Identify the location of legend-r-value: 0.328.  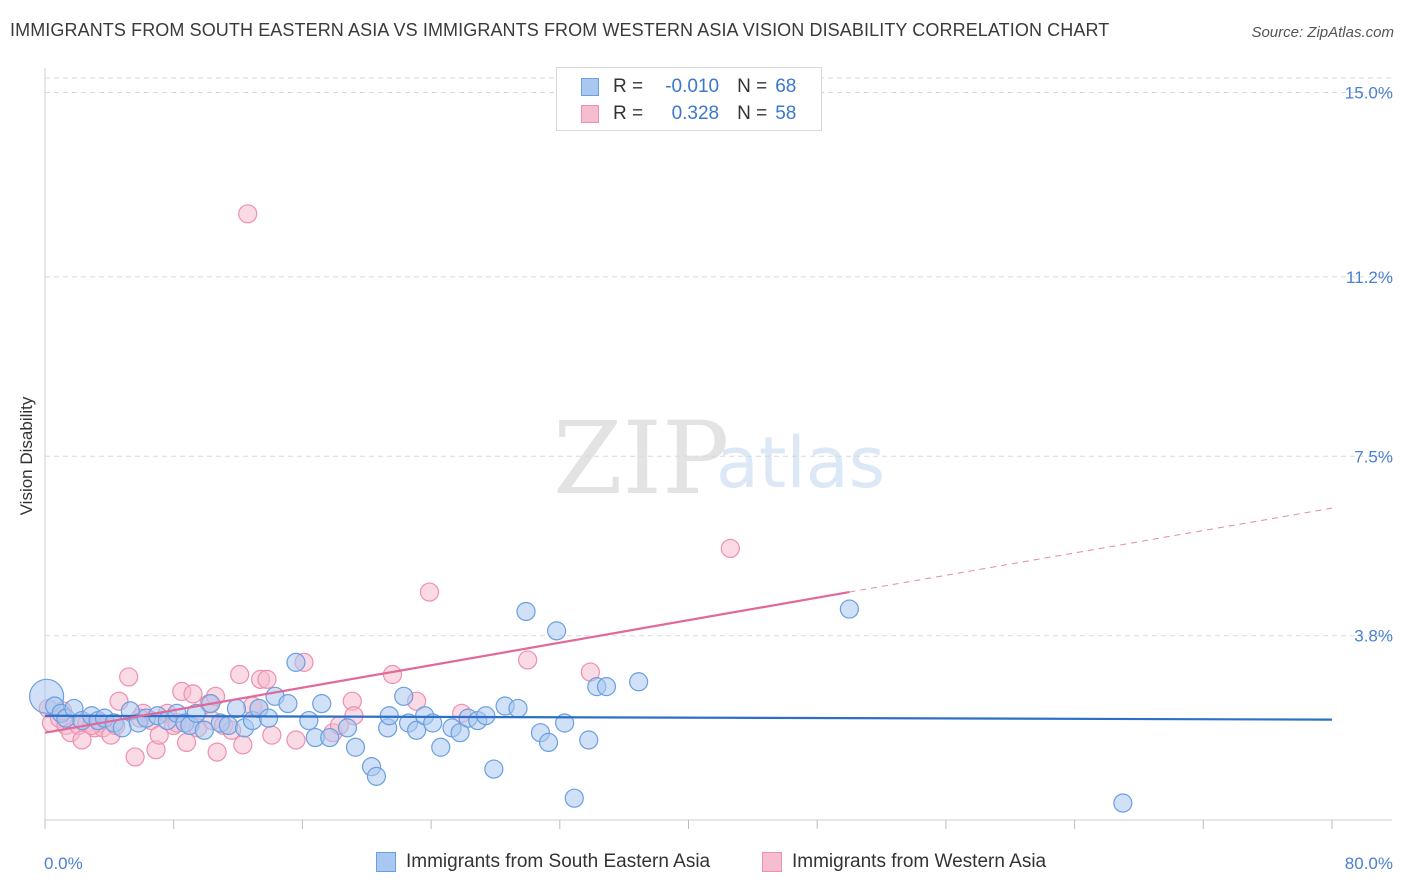
(695, 113).